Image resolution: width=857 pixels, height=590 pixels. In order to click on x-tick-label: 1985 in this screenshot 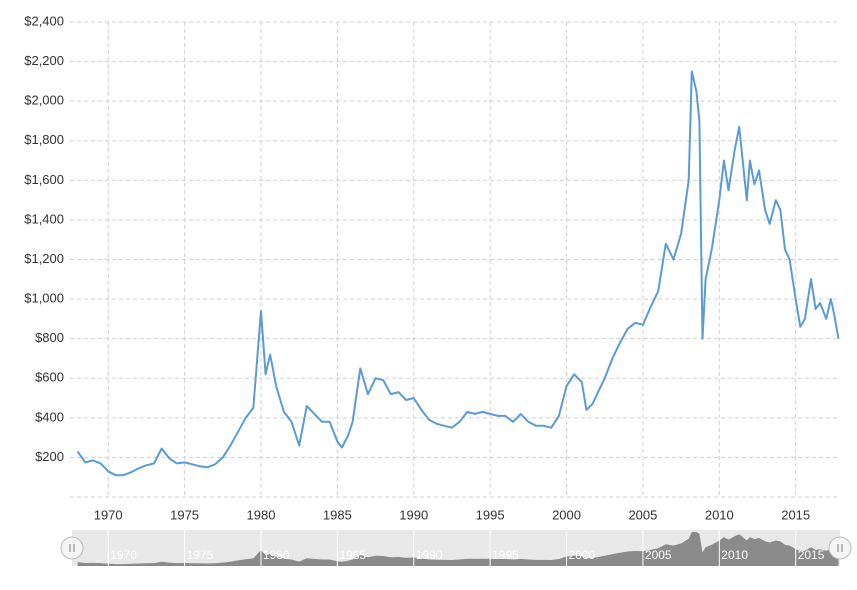, I will do `click(337, 514)`.